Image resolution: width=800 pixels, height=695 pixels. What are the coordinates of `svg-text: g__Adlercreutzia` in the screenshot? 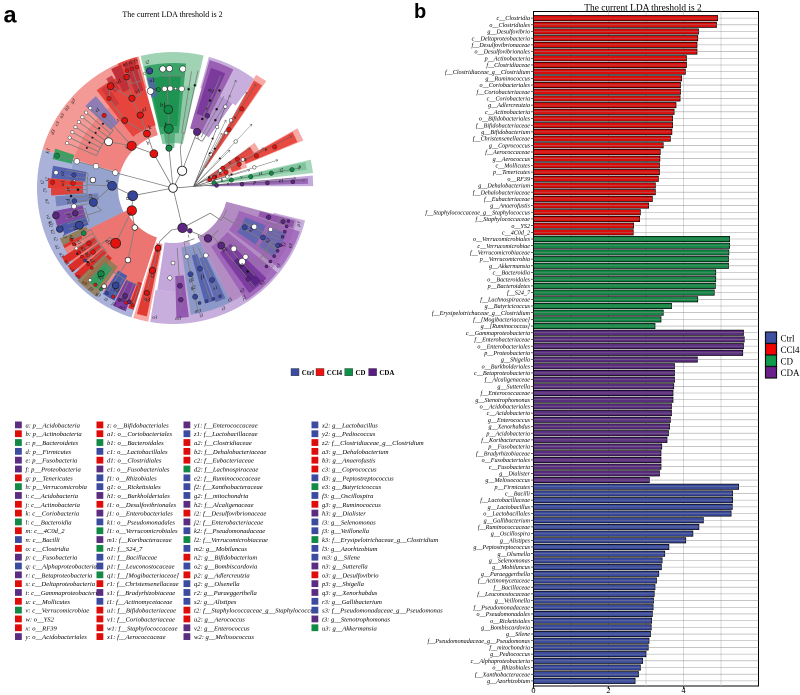 It's located at (509, 106).